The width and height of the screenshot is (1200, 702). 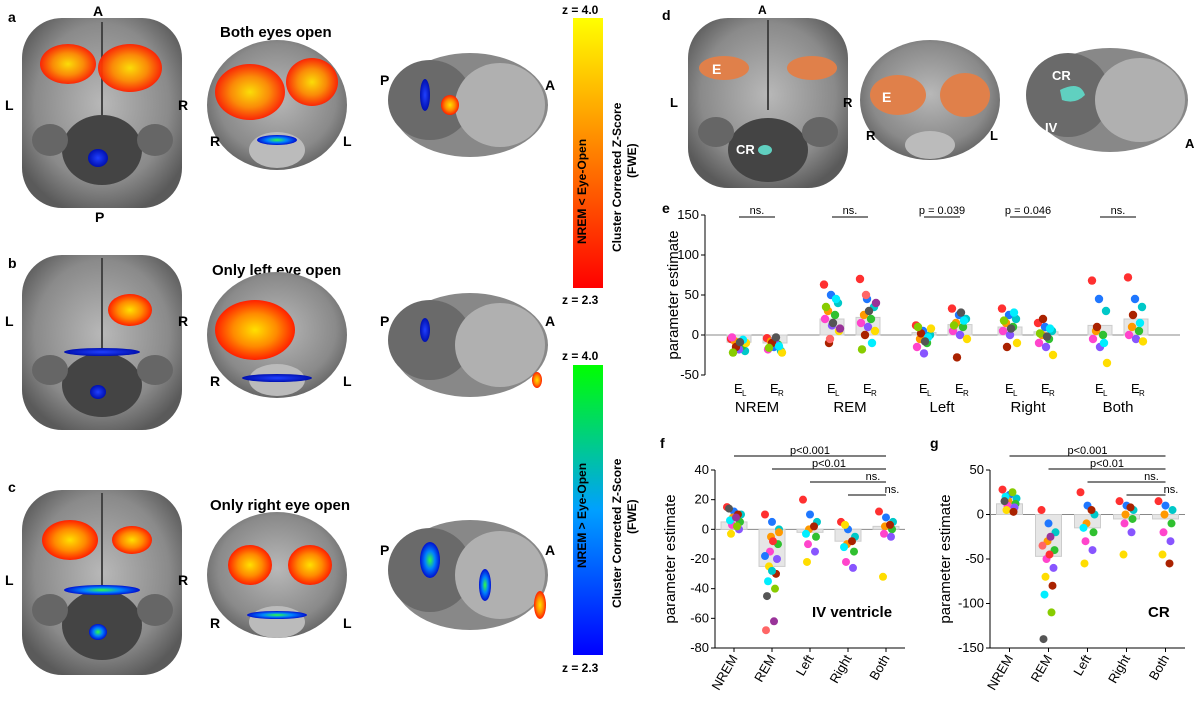 I want to click on e-y-tick-label: 100, so click(x=688, y=254).